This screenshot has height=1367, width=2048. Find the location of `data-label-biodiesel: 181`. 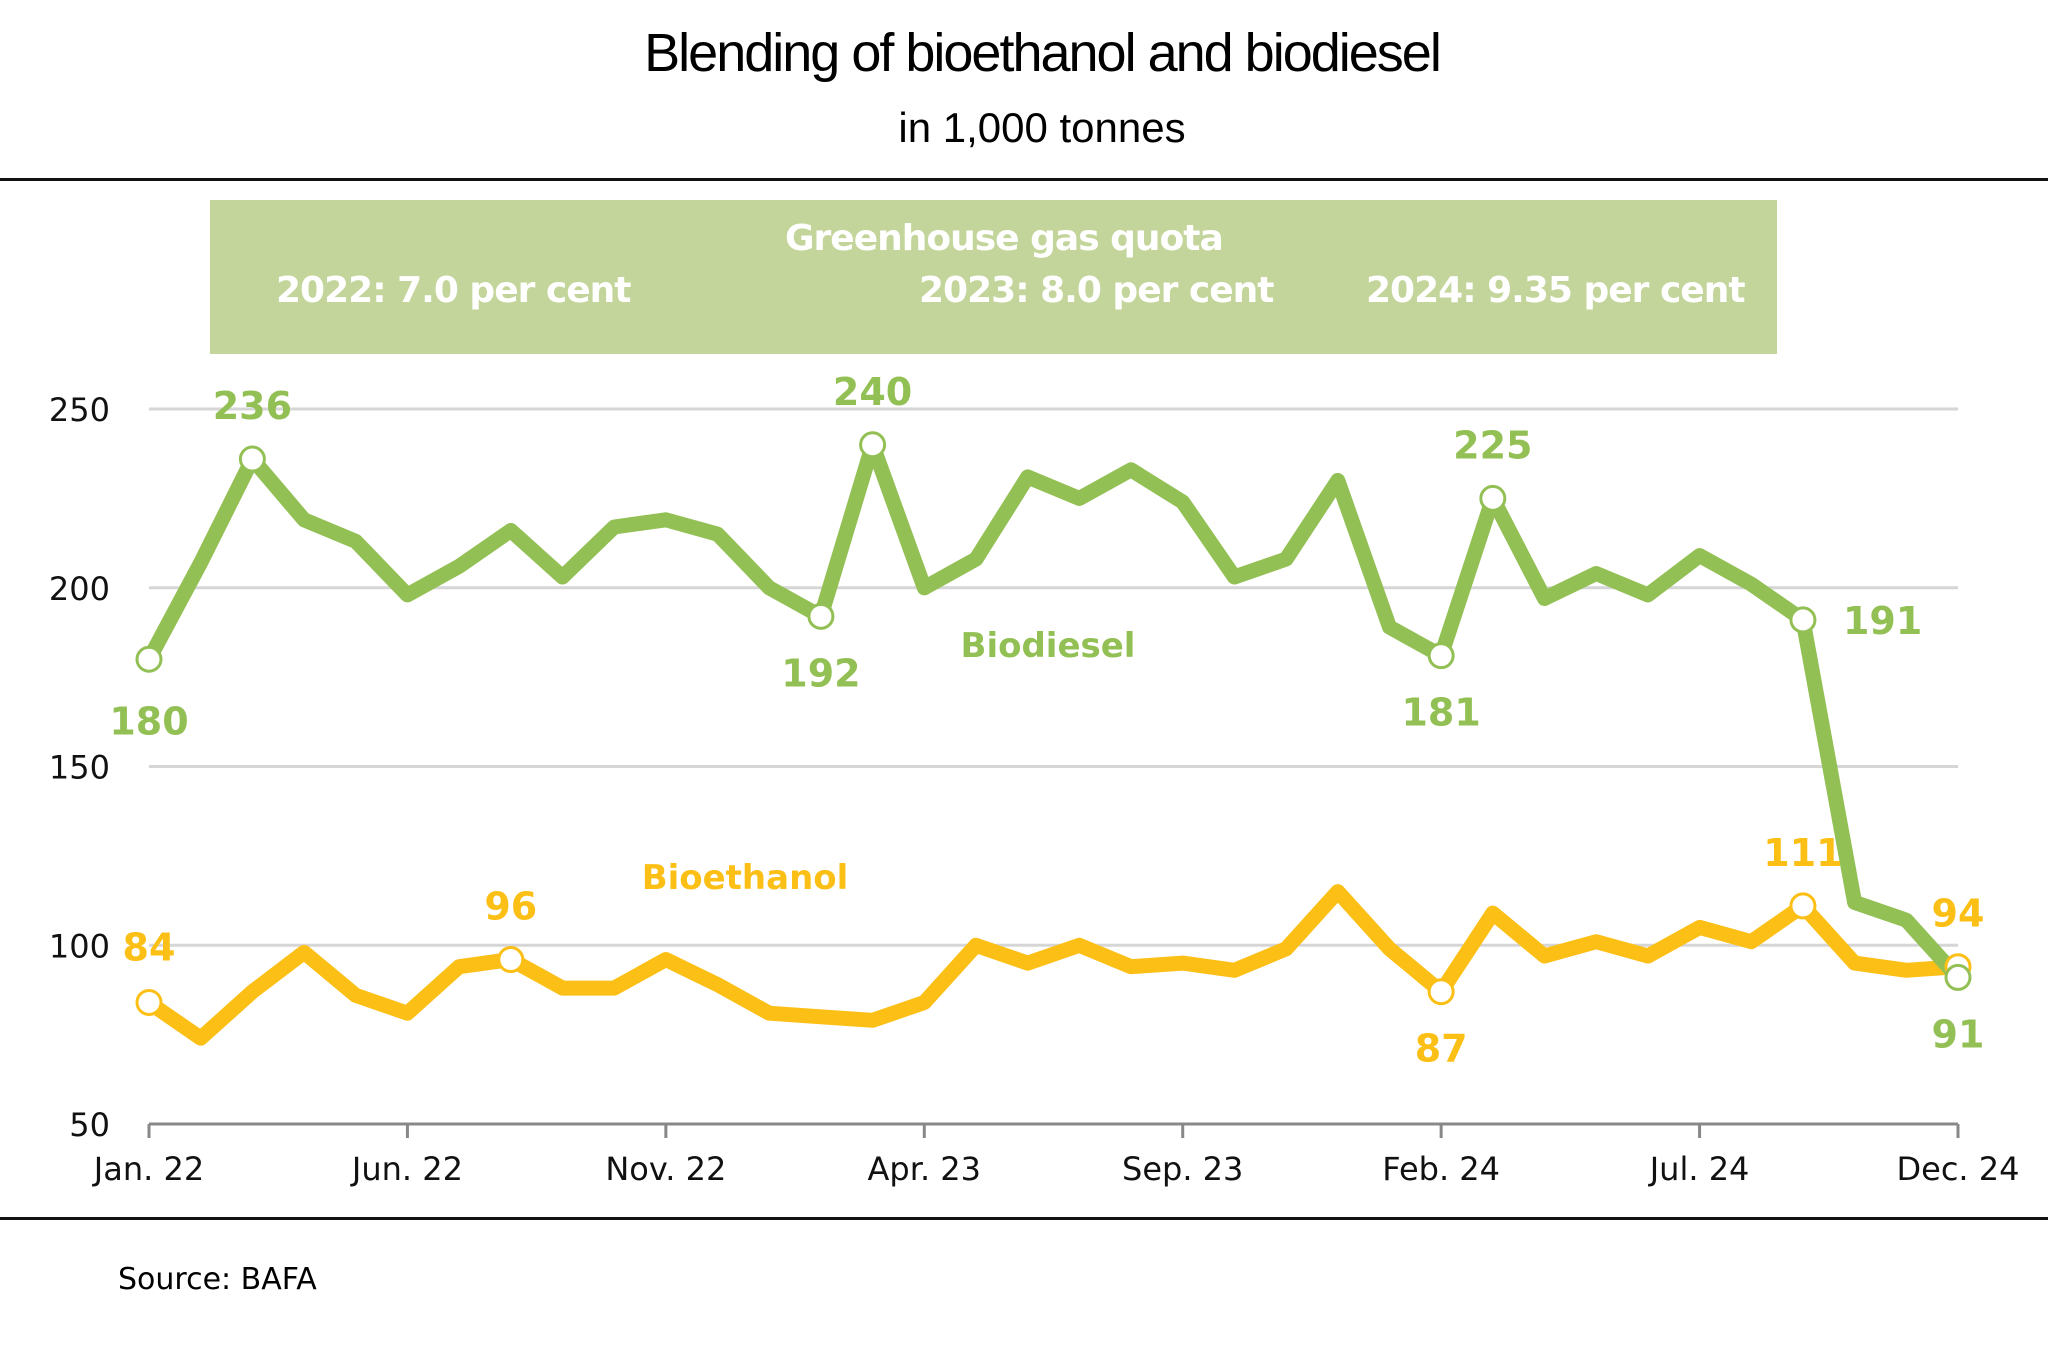

data-label-biodiesel: 181 is located at coordinates (1440, 713).